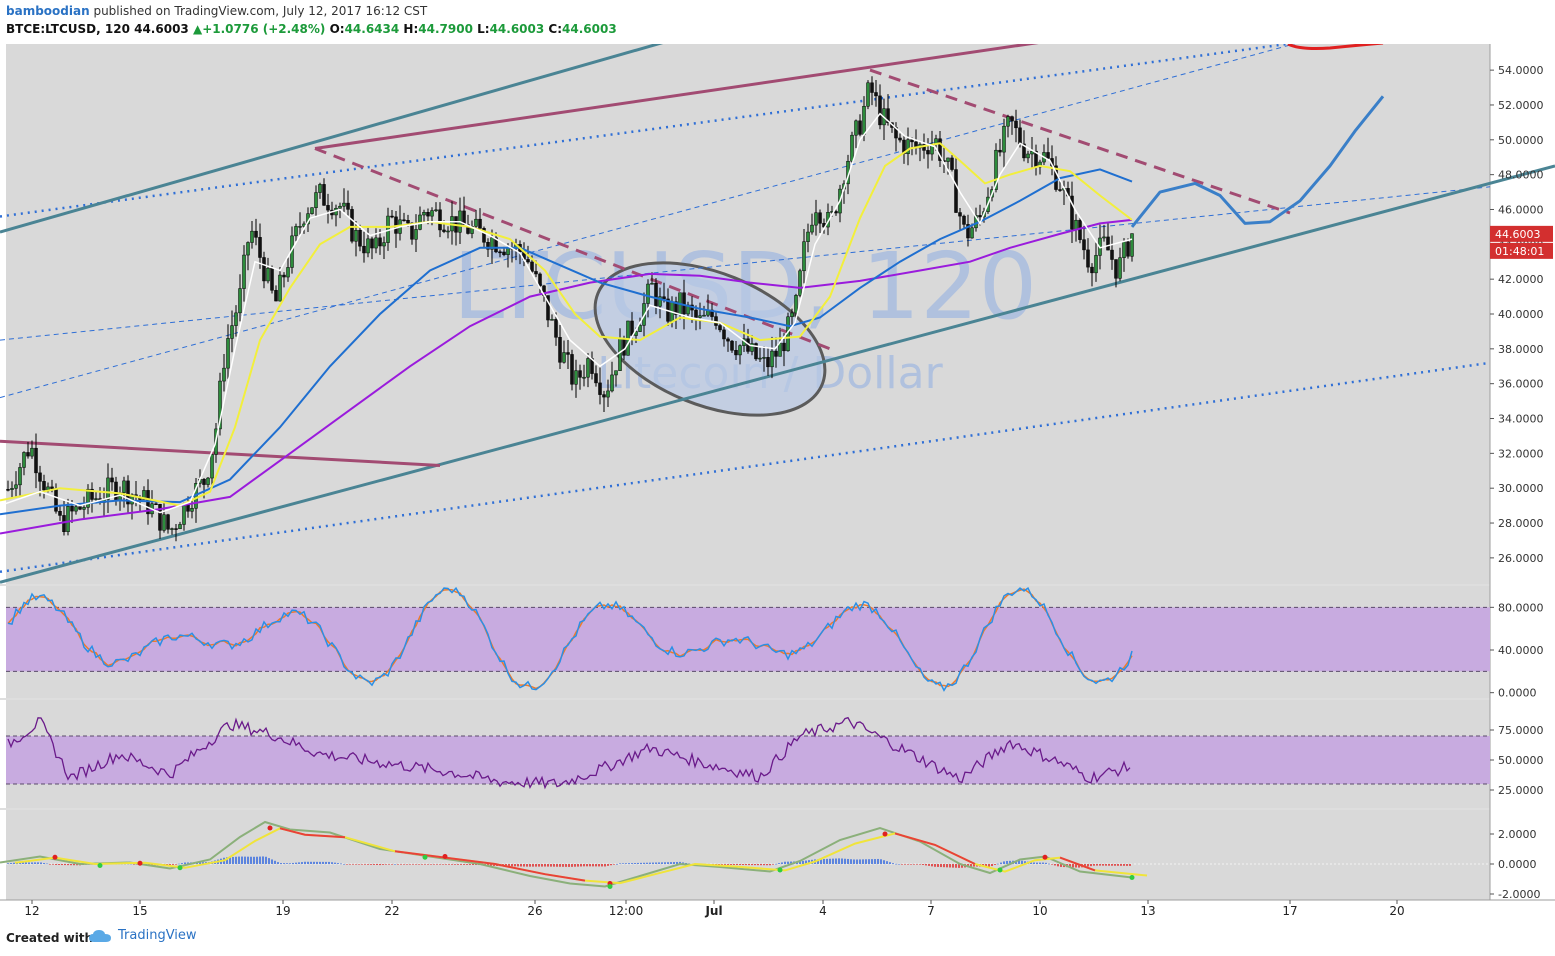 The width and height of the screenshot is (1555, 956). I want to click on y-tick-label: 42.0000, so click(1521, 279).